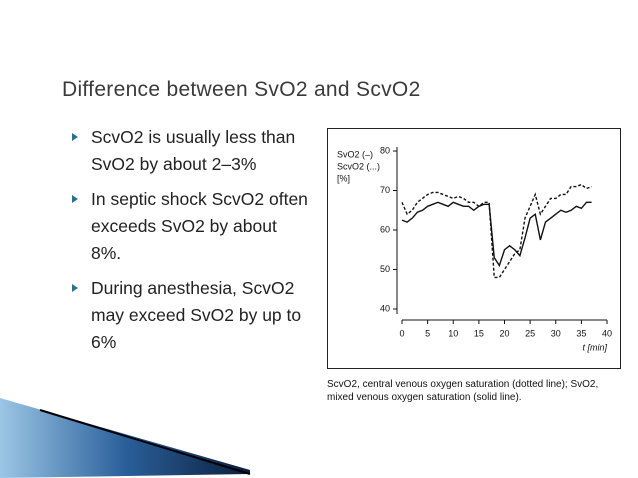 This screenshot has height=478, width=638. I want to click on x-tick-label: 5, so click(427, 333).